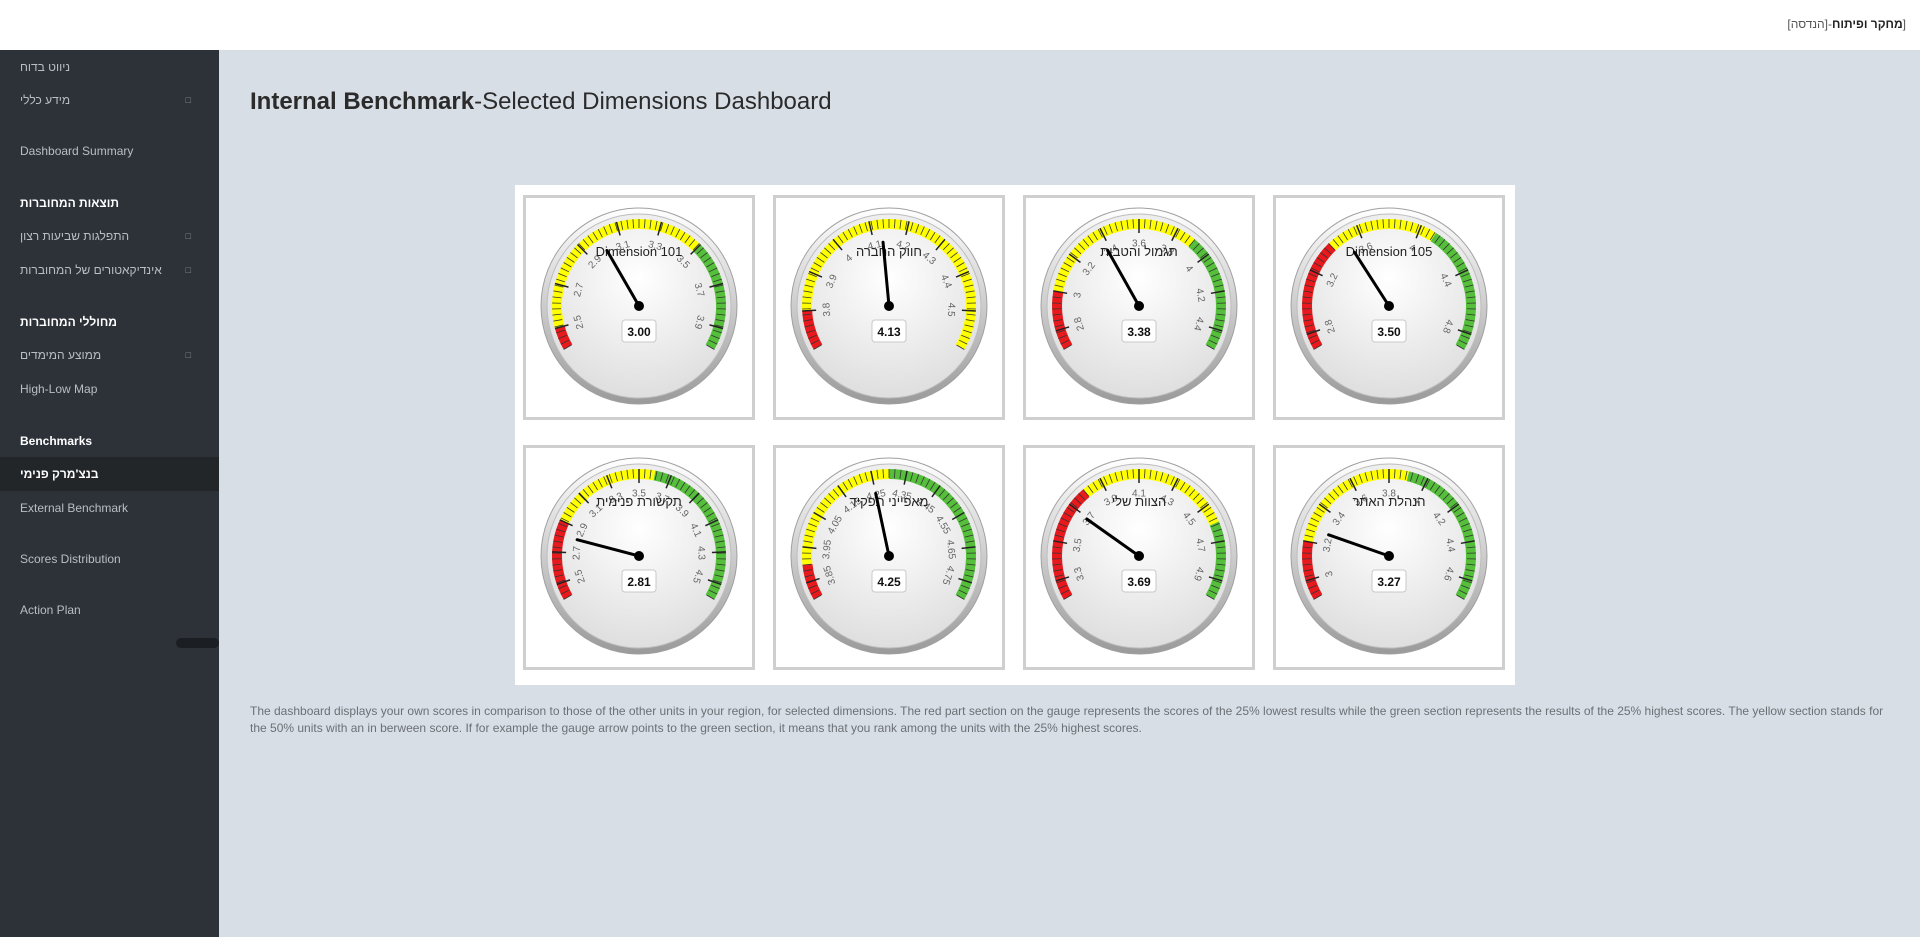  I want to click on gauge-title: תגמול והטבות, so click(1139, 251).